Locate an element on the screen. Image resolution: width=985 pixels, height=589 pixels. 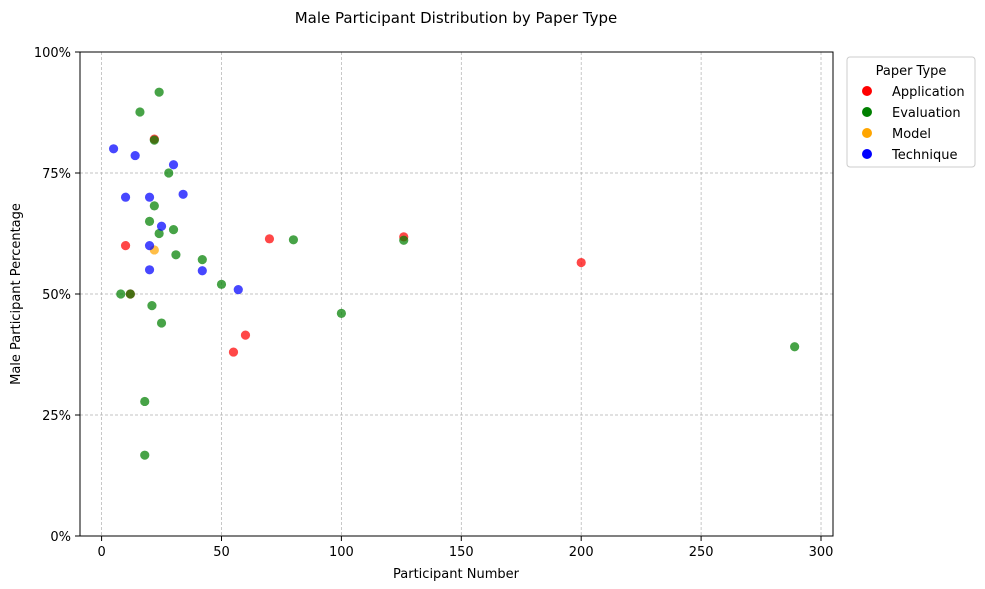
legend-marker-technique is located at coordinates (867, 154).